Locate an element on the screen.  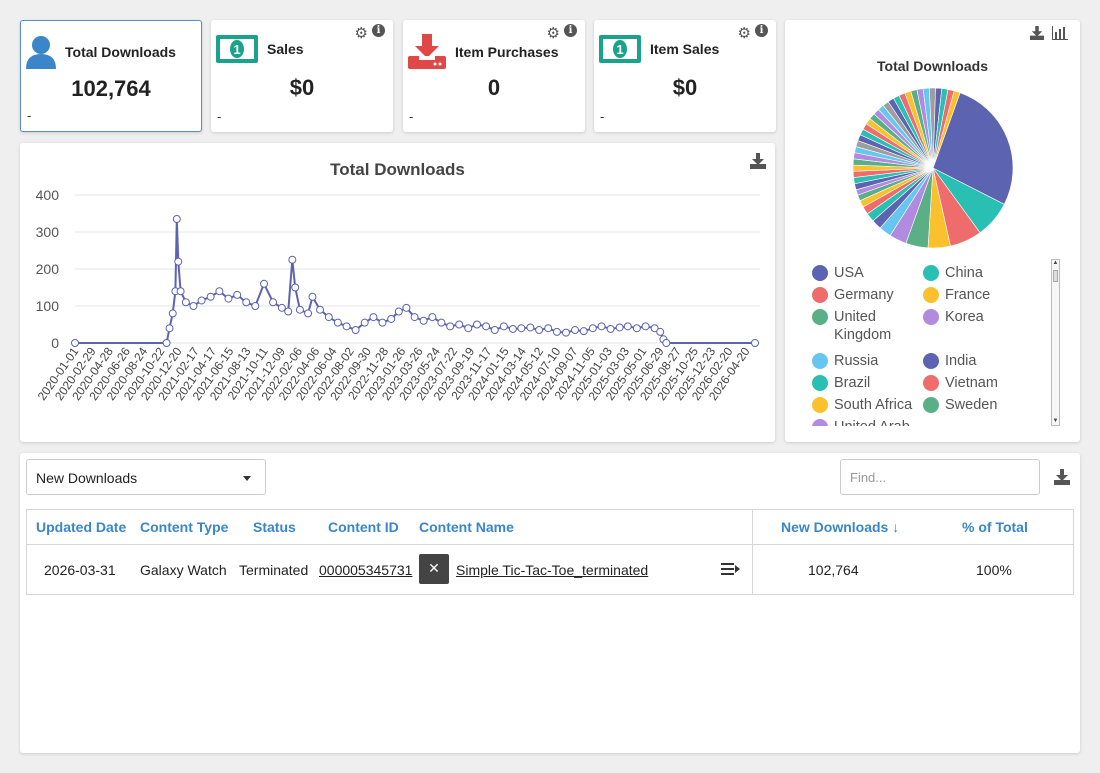
legend-item: Germany is located at coordinates (868, 295).